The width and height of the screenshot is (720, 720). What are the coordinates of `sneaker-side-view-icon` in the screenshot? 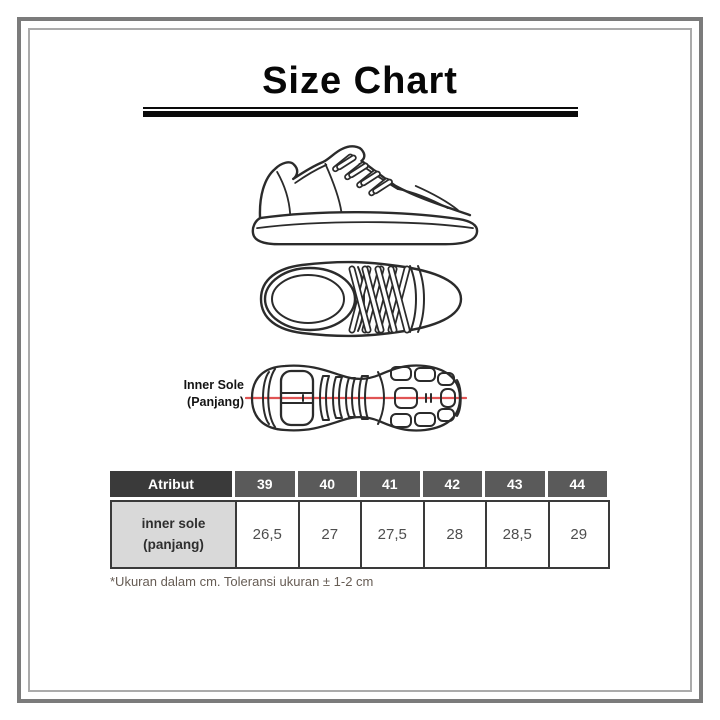 It's located at (365, 195).